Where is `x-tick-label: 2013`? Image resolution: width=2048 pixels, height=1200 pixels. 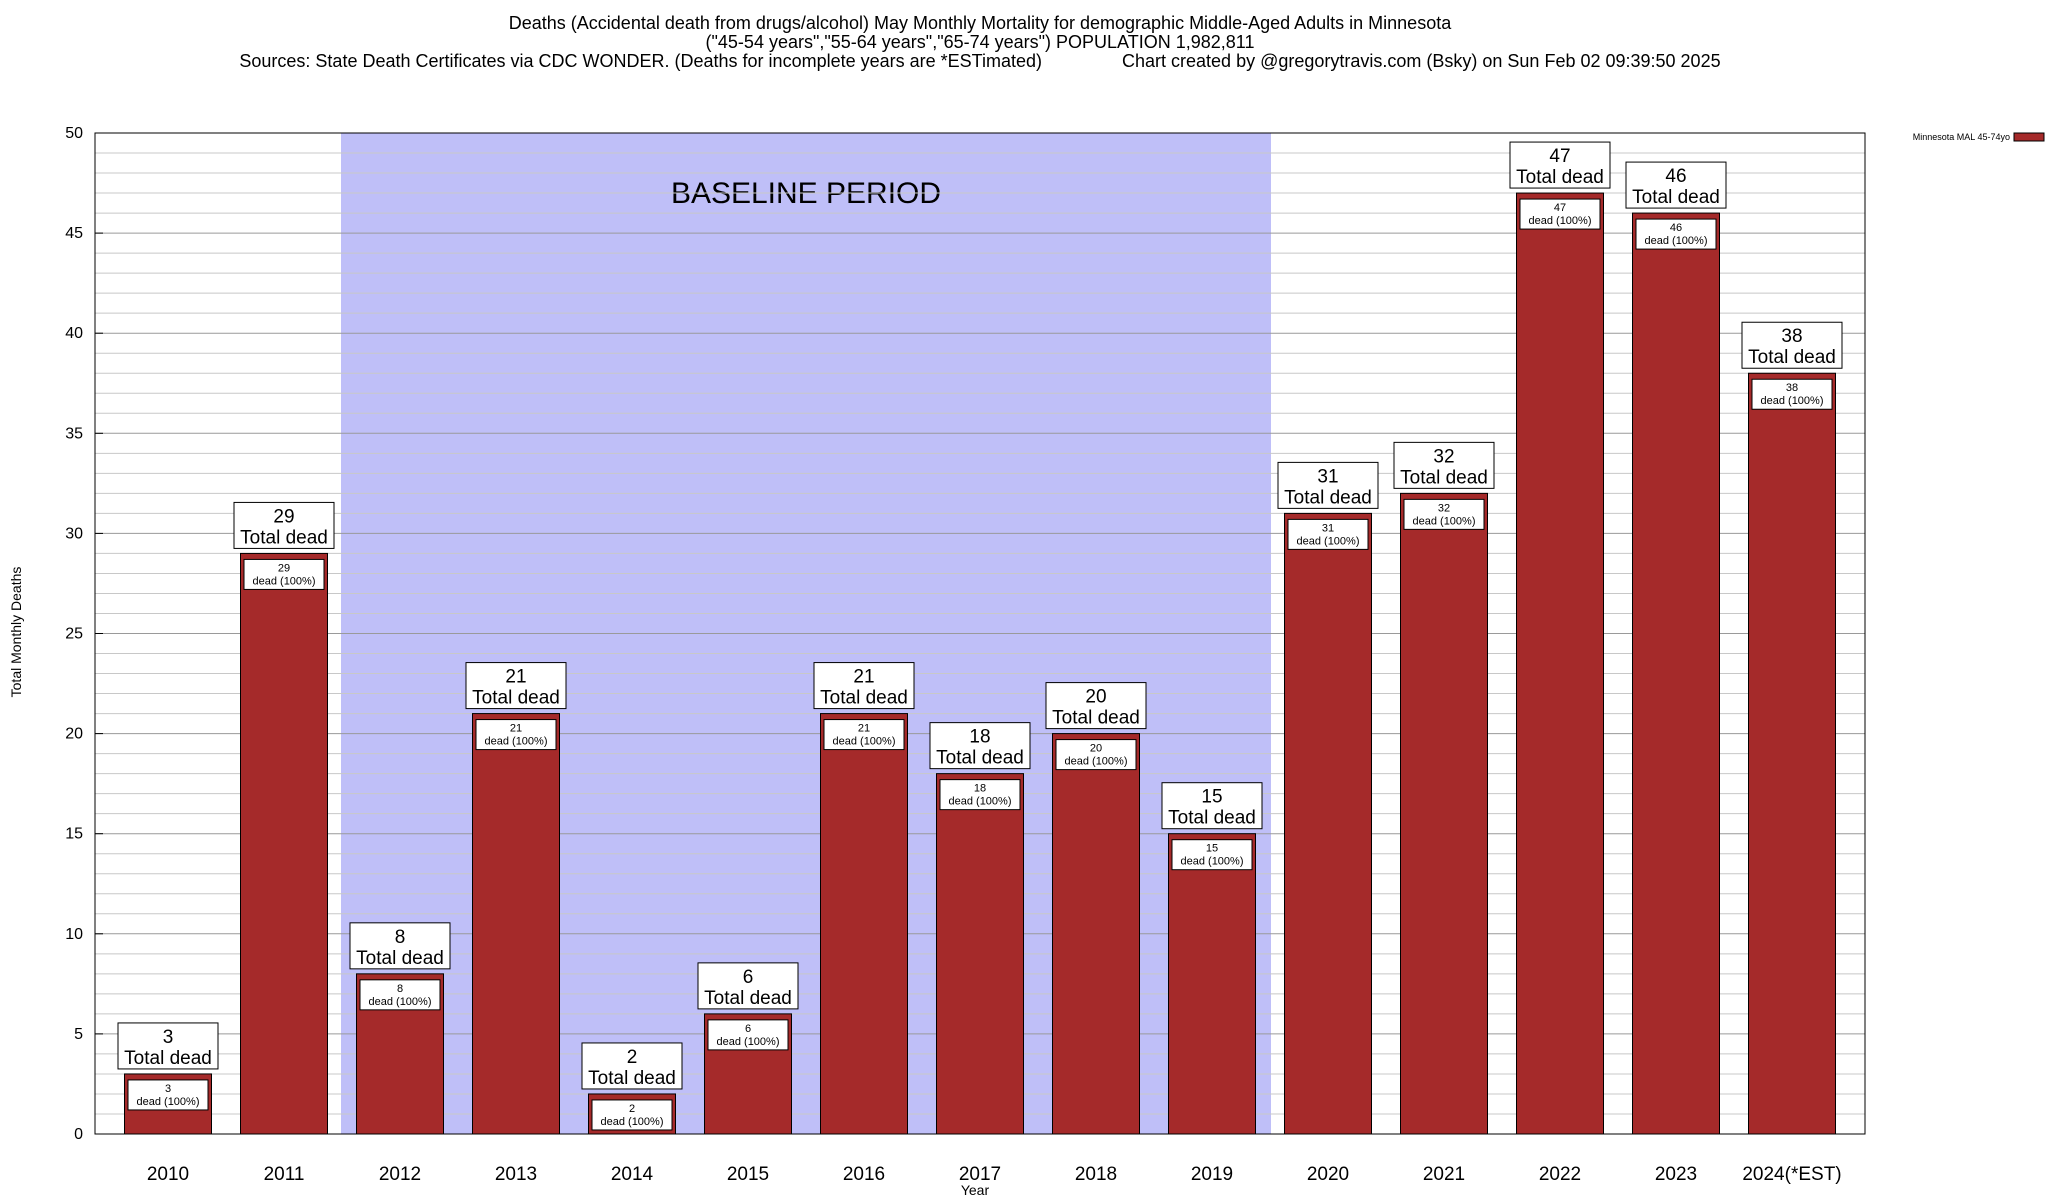 x-tick-label: 2013 is located at coordinates (516, 1174).